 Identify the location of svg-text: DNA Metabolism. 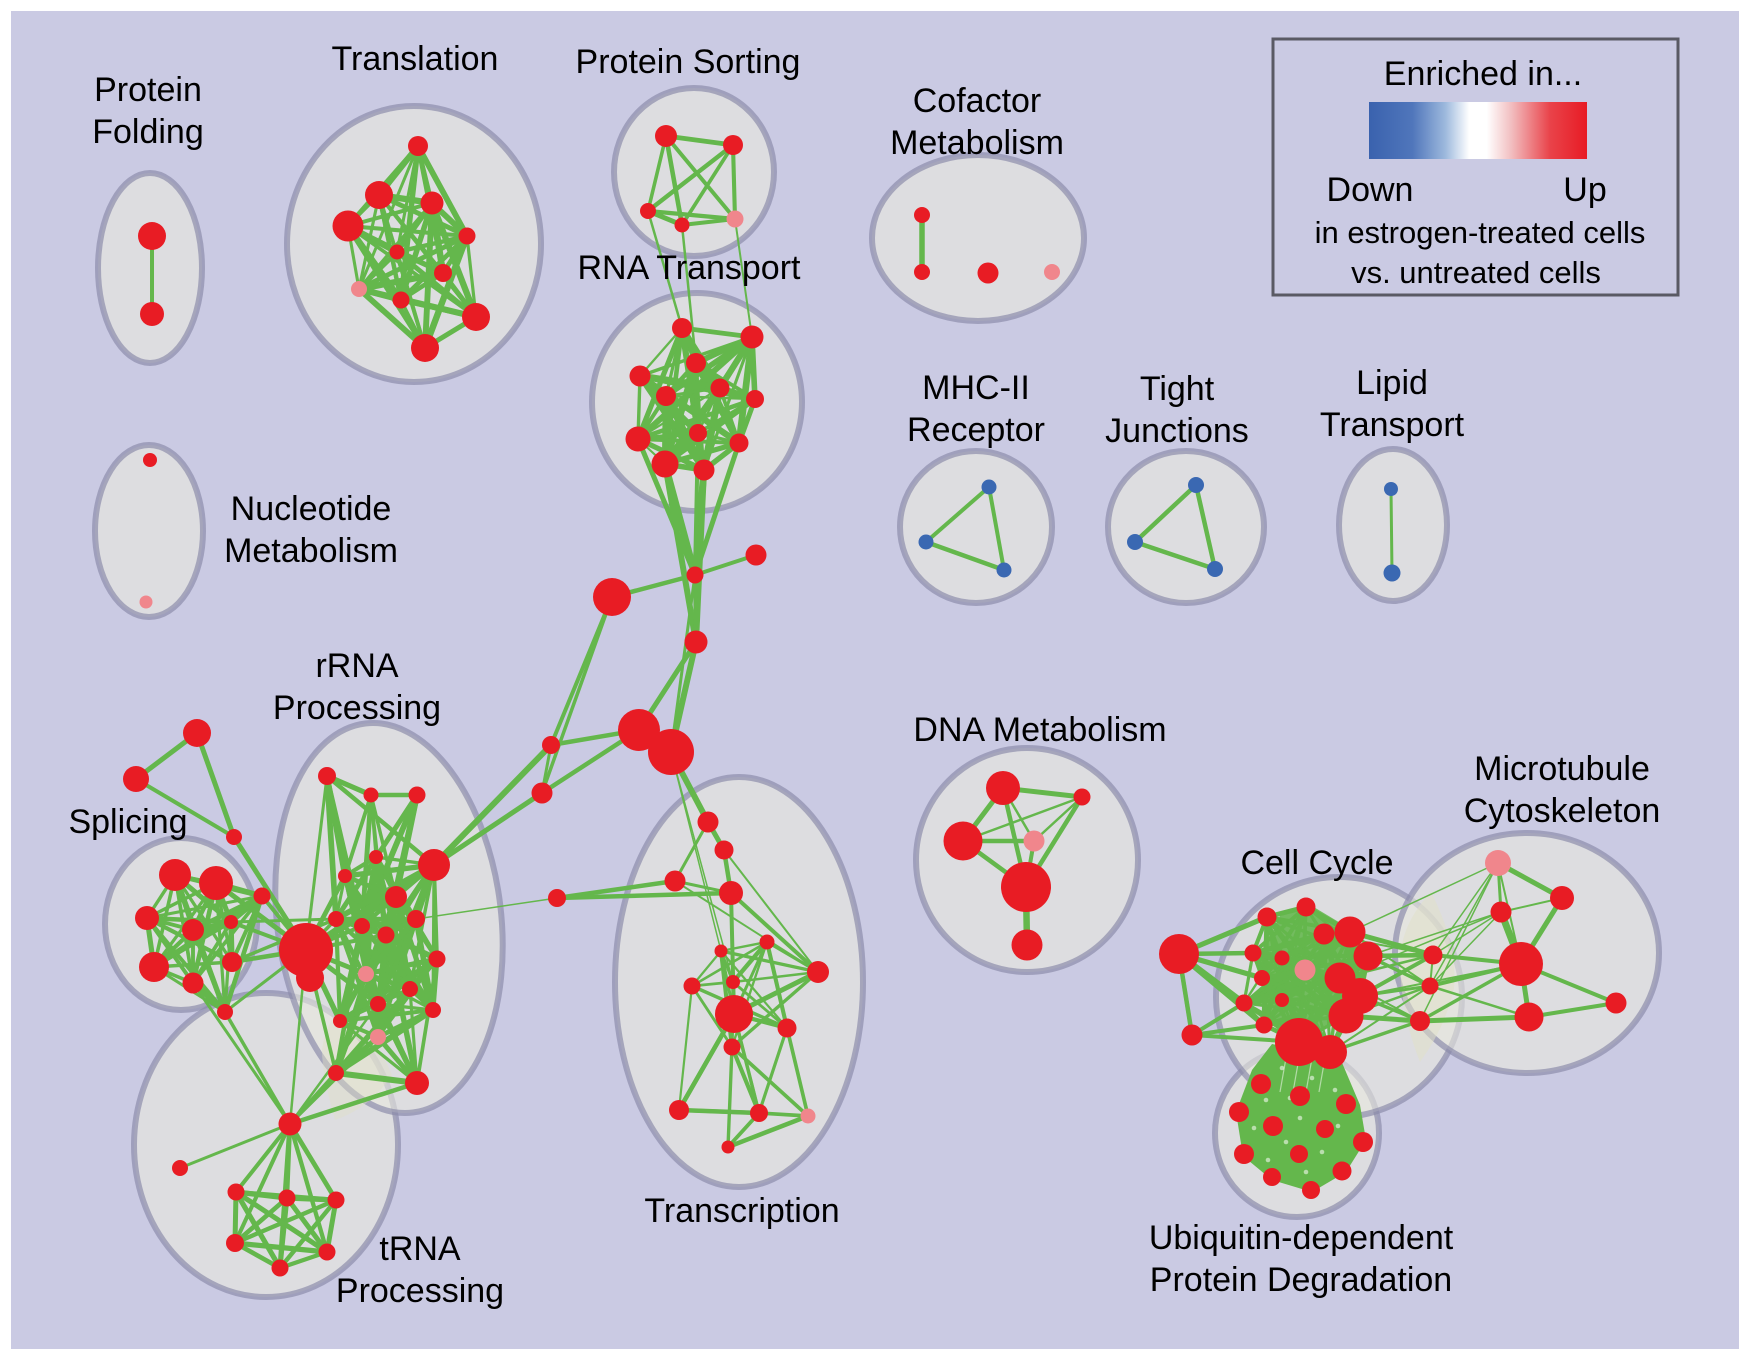
(1039, 730).